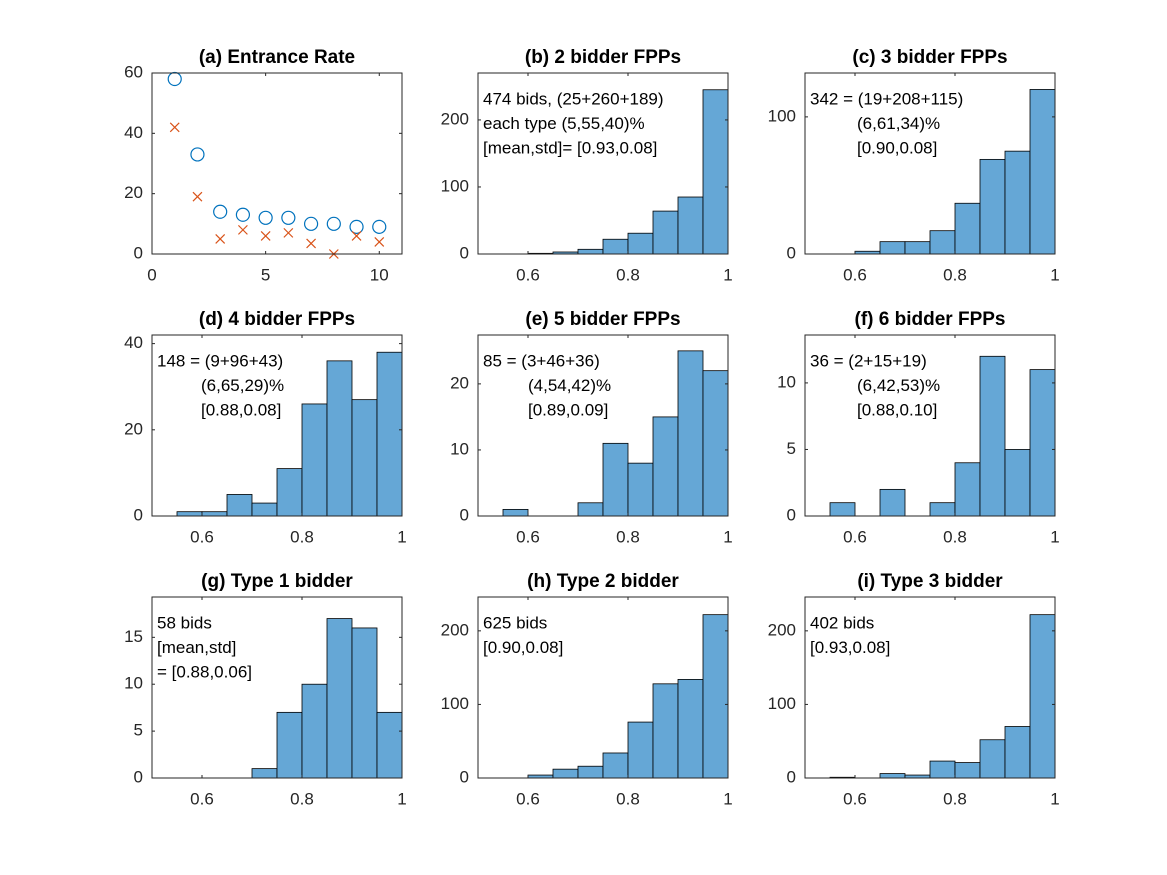 The height and width of the screenshot is (875, 1167). What do you see at coordinates (782, 629) in the screenshot?
I see `y-tick-label: 200` at bounding box center [782, 629].